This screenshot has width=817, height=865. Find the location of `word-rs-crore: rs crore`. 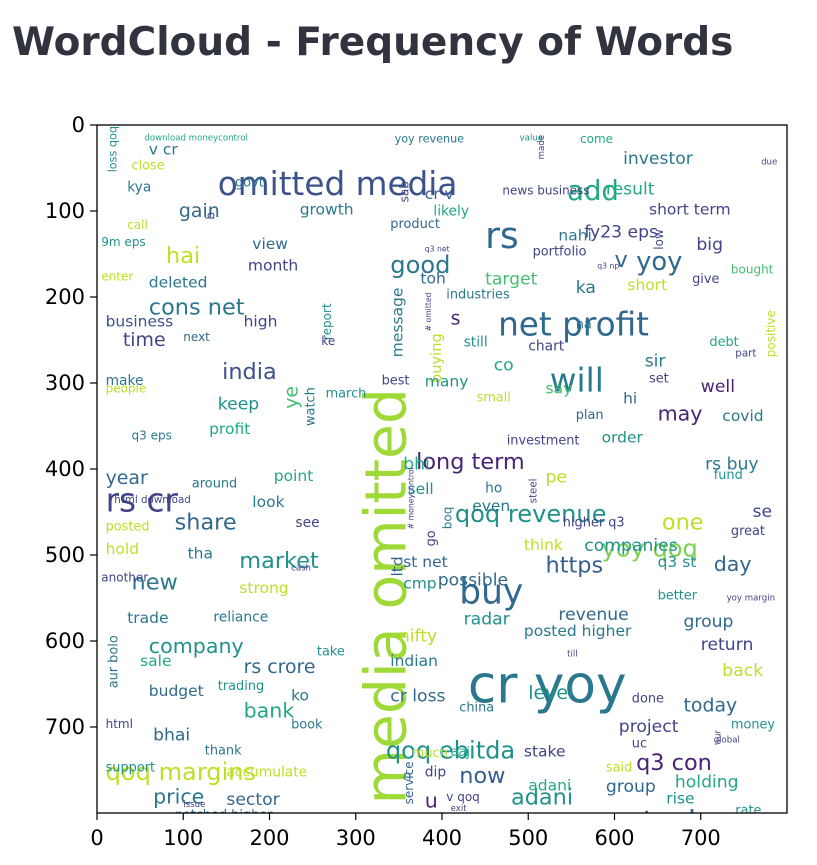

word-rs-crore: rs crore is located at coordinates (280, 667).